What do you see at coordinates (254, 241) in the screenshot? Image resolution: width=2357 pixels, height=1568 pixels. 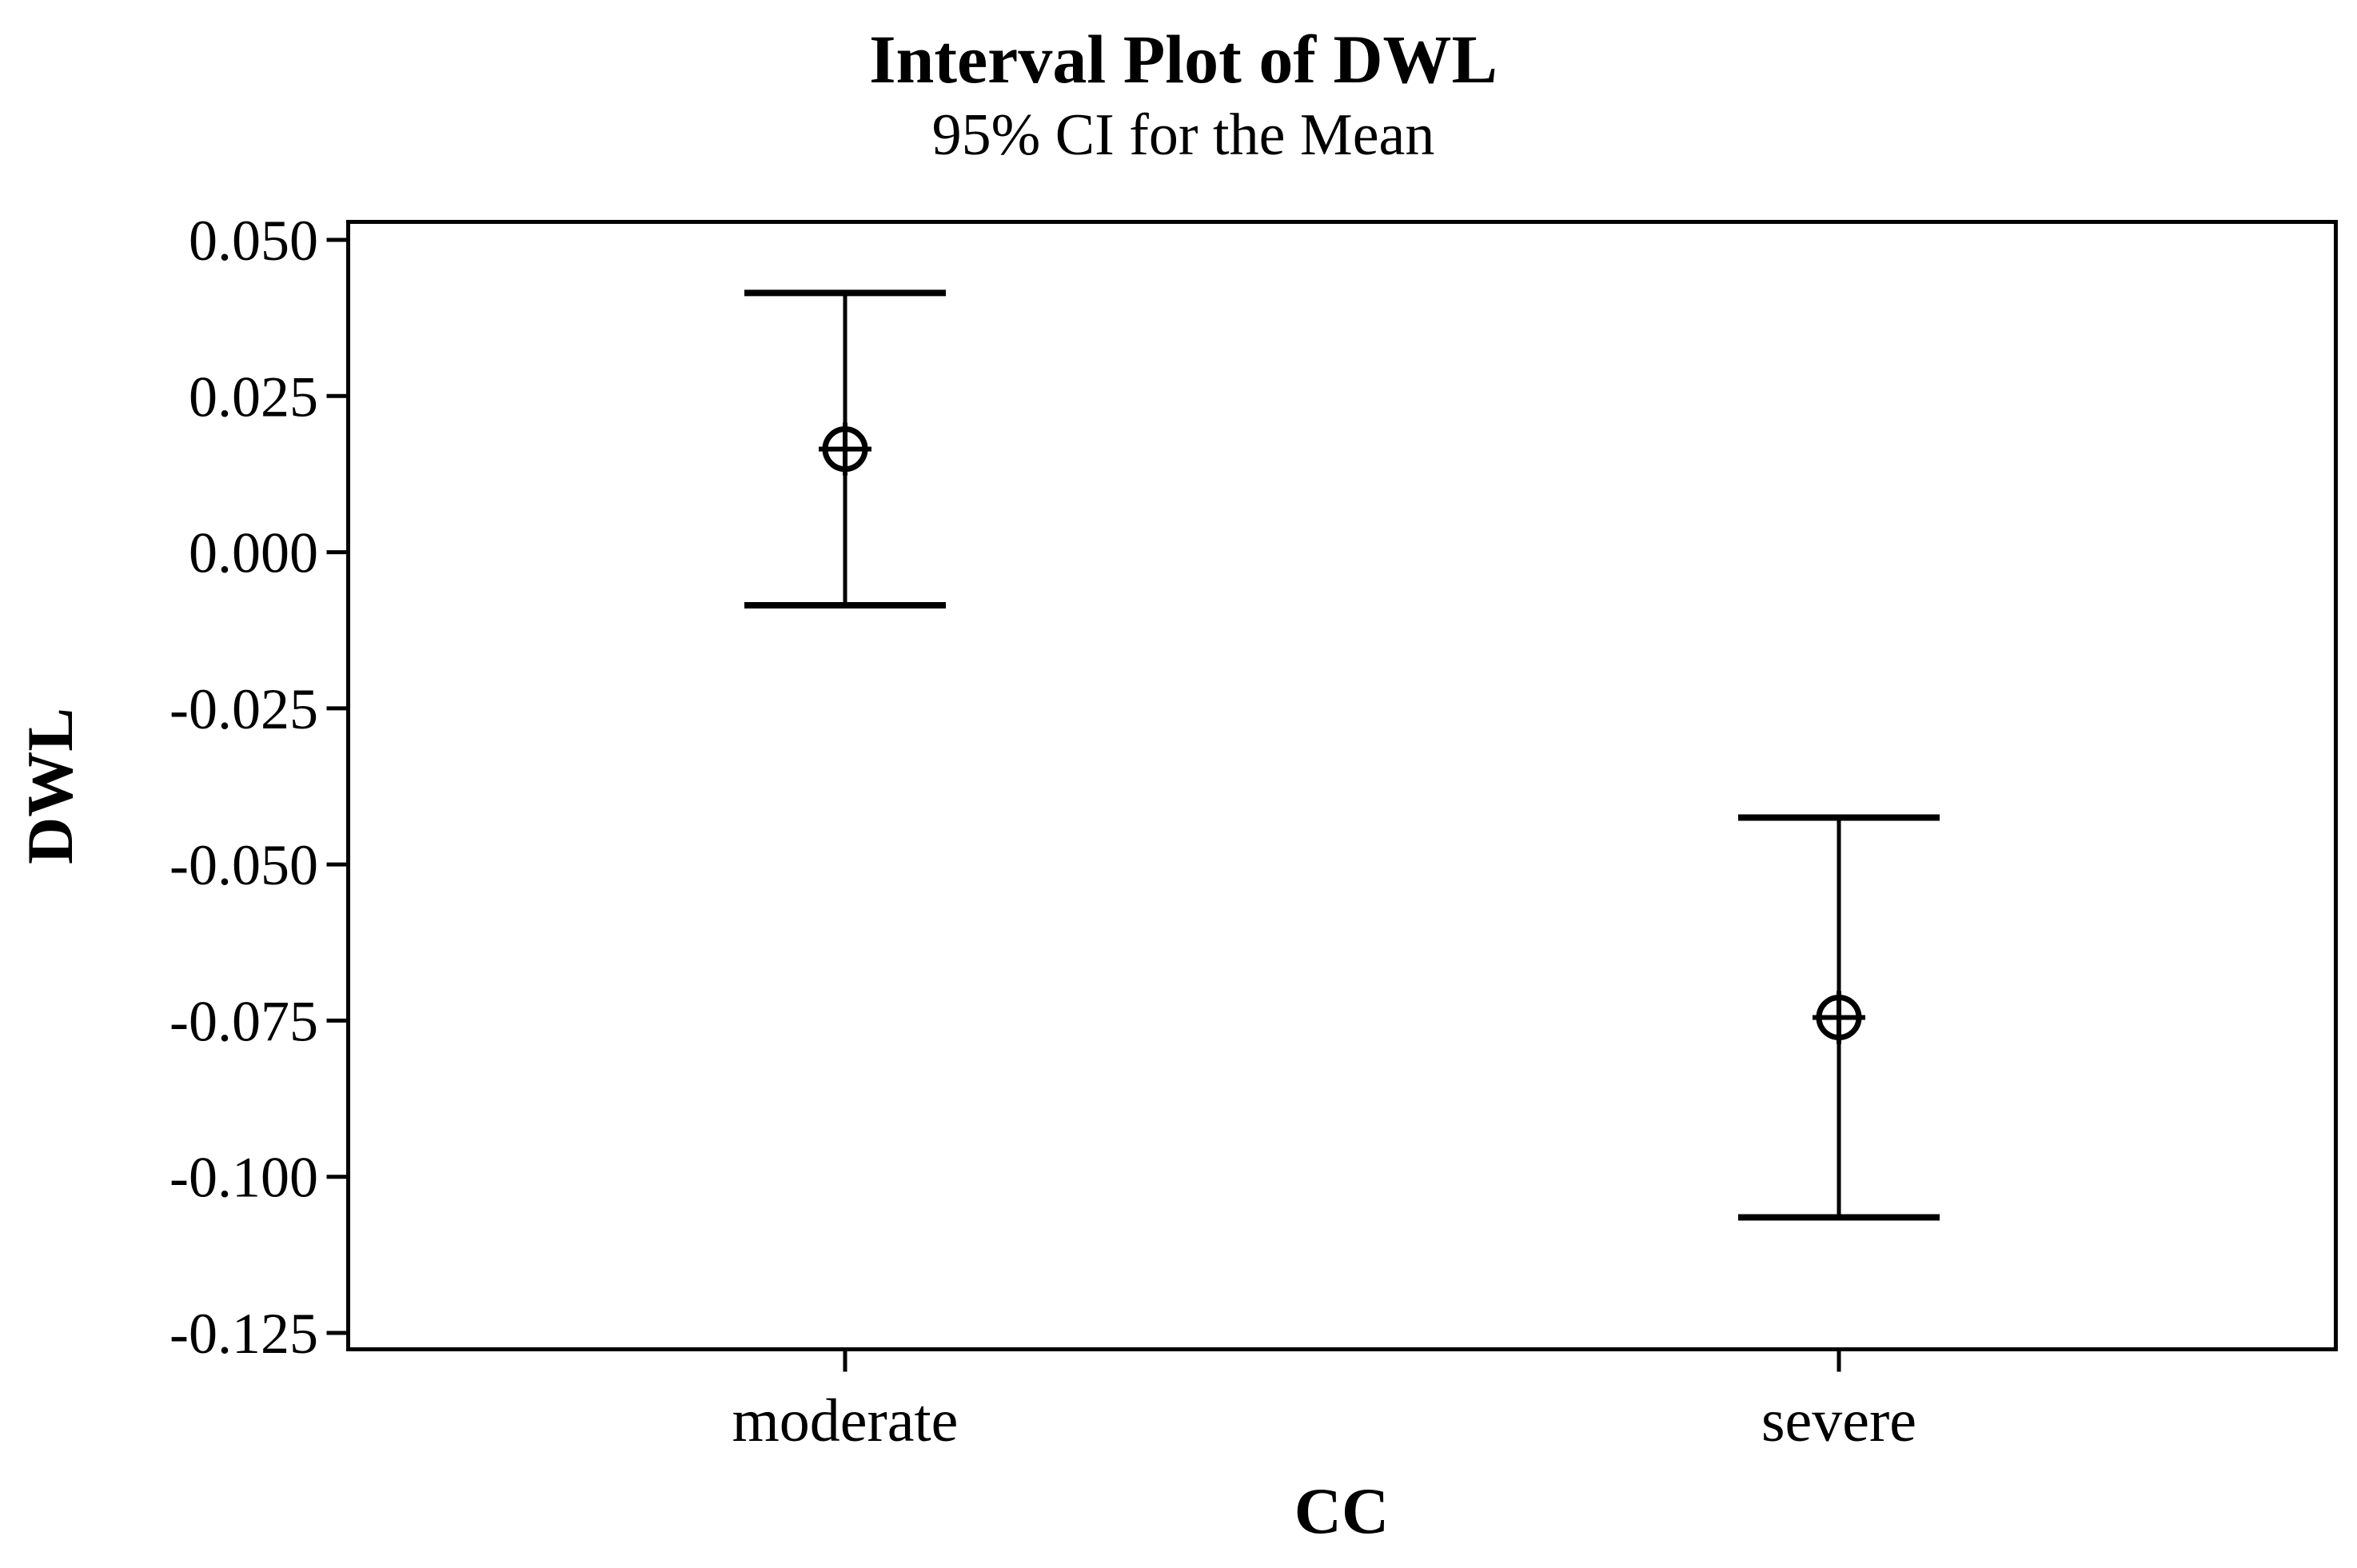 I see `y-tick-label: 0.050` at bounding box center [254, 241].